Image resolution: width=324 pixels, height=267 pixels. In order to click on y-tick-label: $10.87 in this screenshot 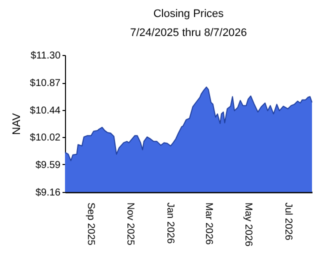, I will do `click(45, 84)`.